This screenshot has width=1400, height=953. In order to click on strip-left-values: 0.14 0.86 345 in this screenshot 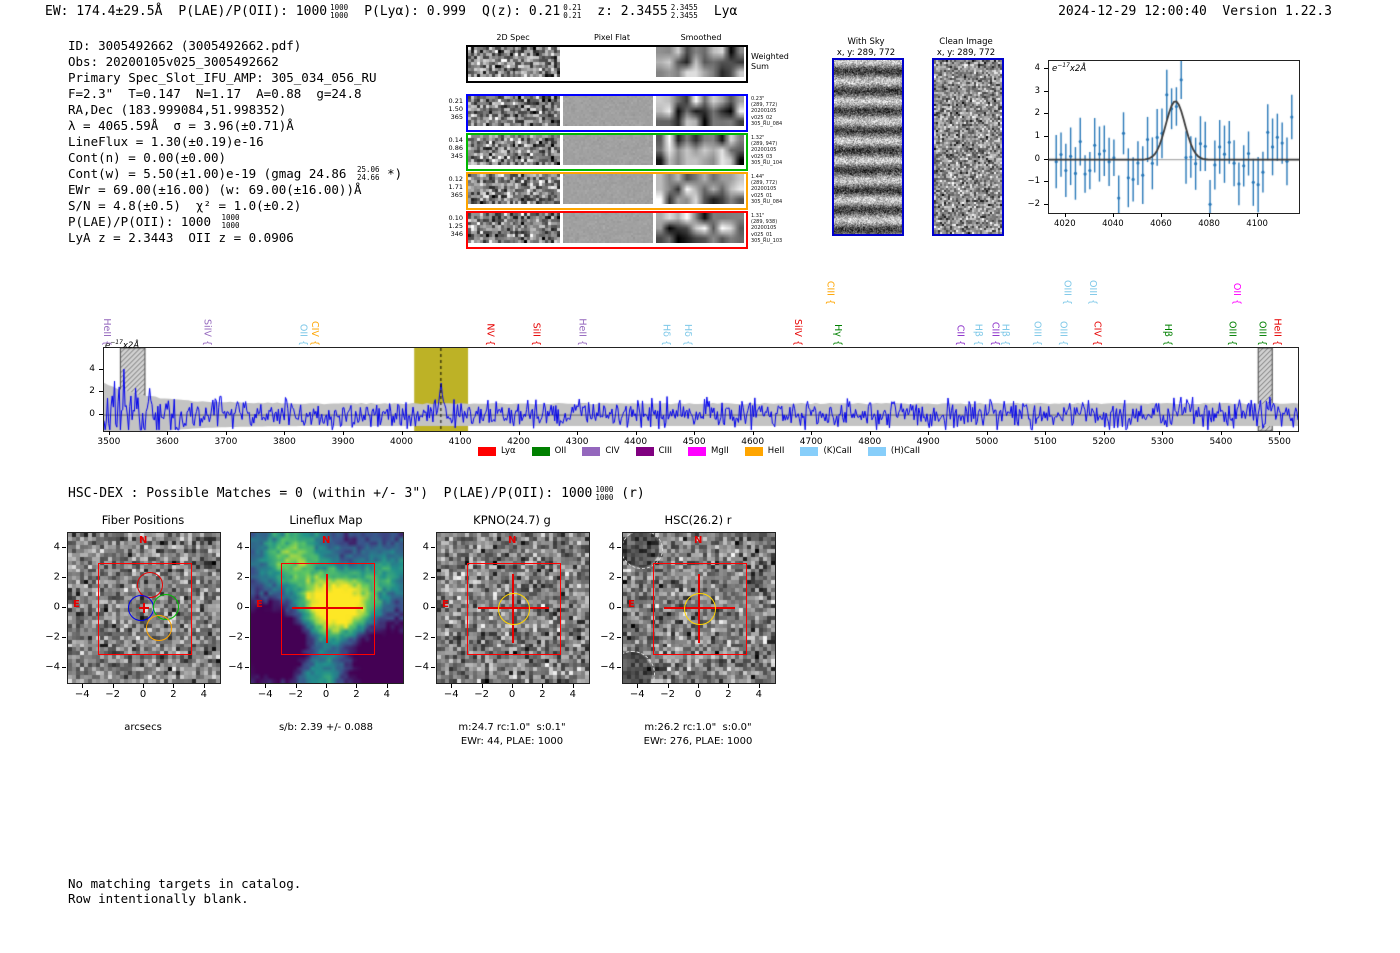, I will do `click(455, 148)`.